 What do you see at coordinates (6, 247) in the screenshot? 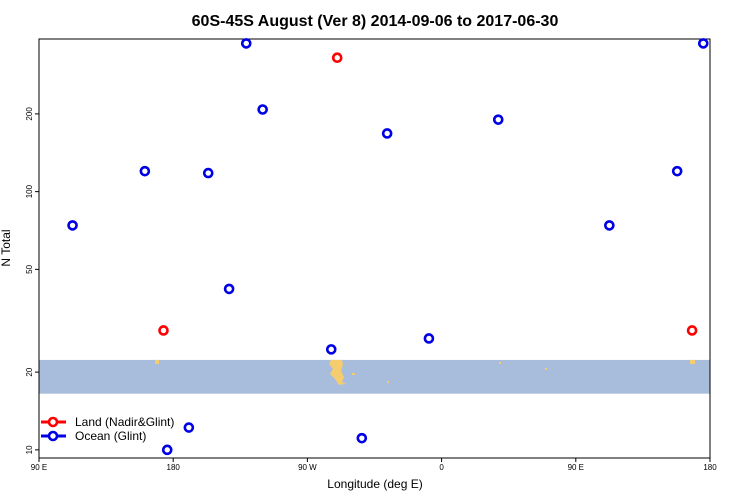
I see `y-axis-label: N Total` at bounding box center [6, 247].